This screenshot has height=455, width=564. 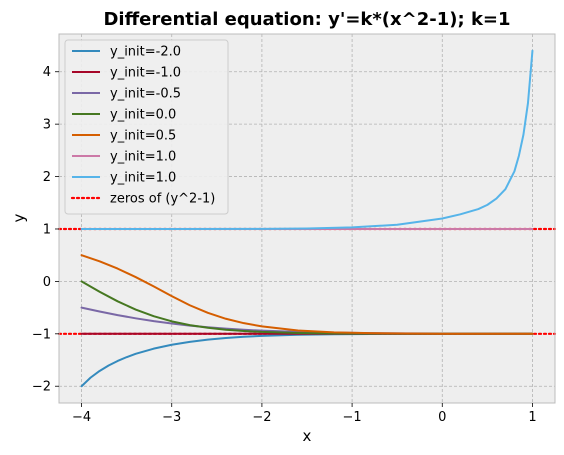 I want to click on legend-entry-label: y_init=-2.0, so click(x=145, y=52).